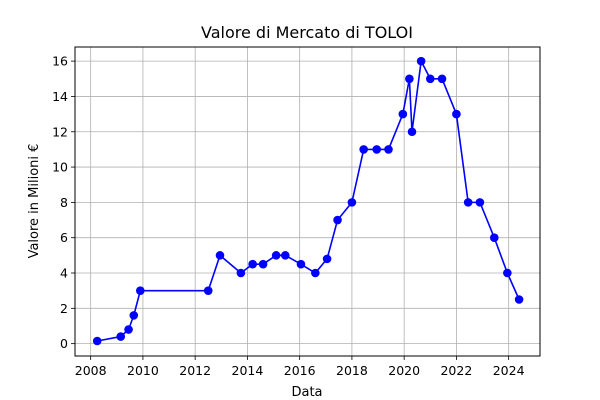 This screenshot has width=600, height=400. Describe the element at coordinates (64, 202) in the screenshot. I see `y-tick-label: 8` at that location.